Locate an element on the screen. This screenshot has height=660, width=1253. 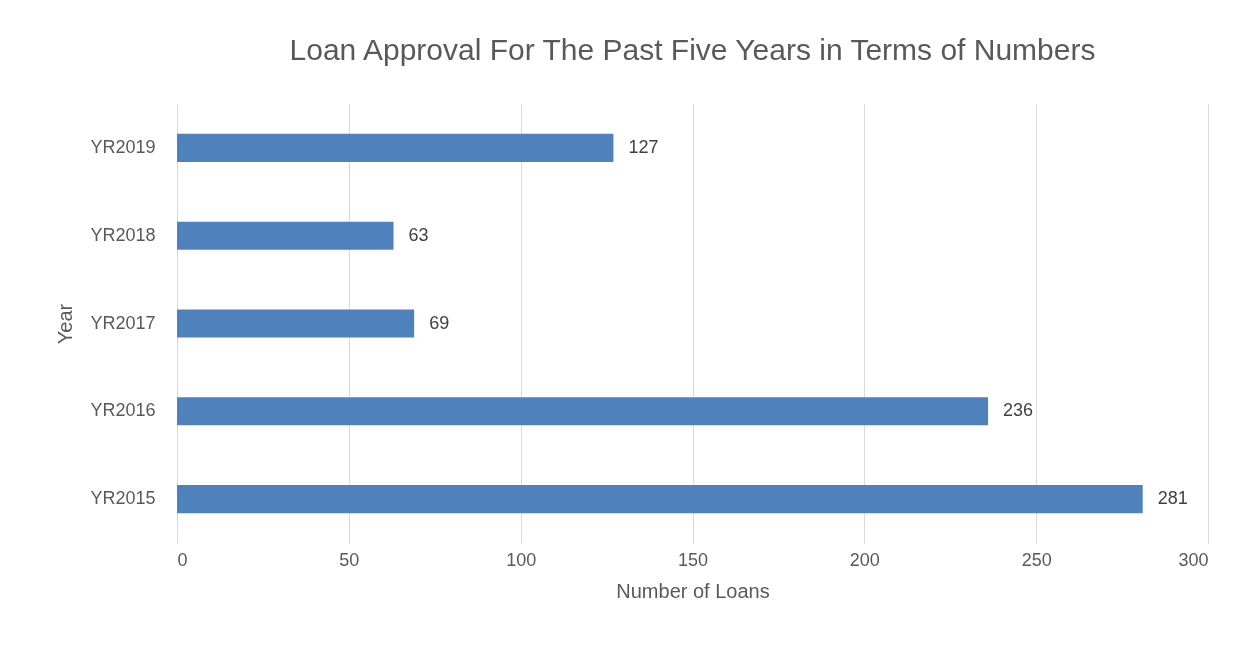
data-label: 69 is located at coordinates (439, 322).